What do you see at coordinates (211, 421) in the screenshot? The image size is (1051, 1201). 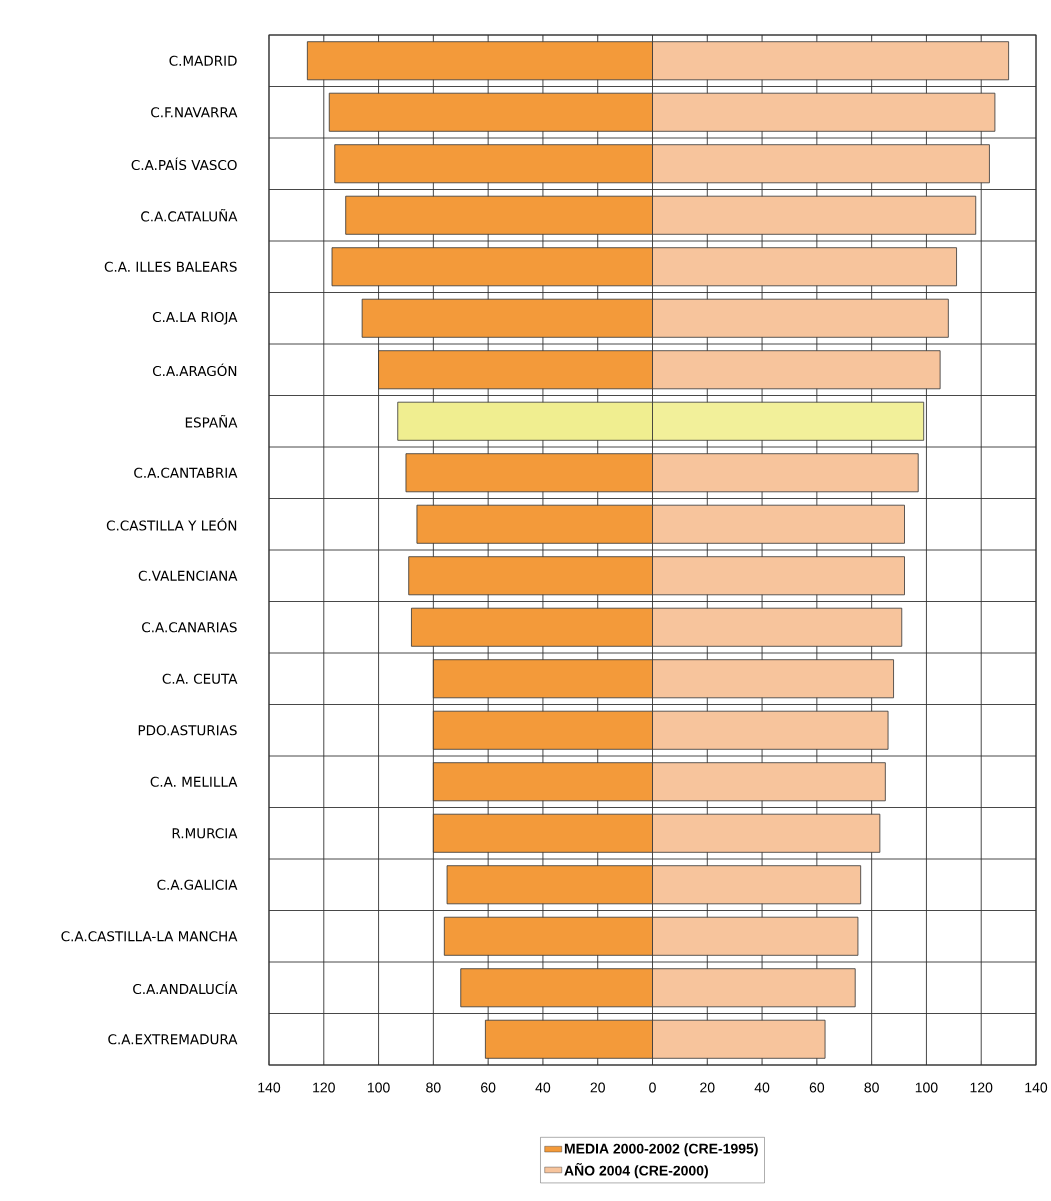 I see `y-tick-label: ESPAÑA` at bounding box center [211, 421].